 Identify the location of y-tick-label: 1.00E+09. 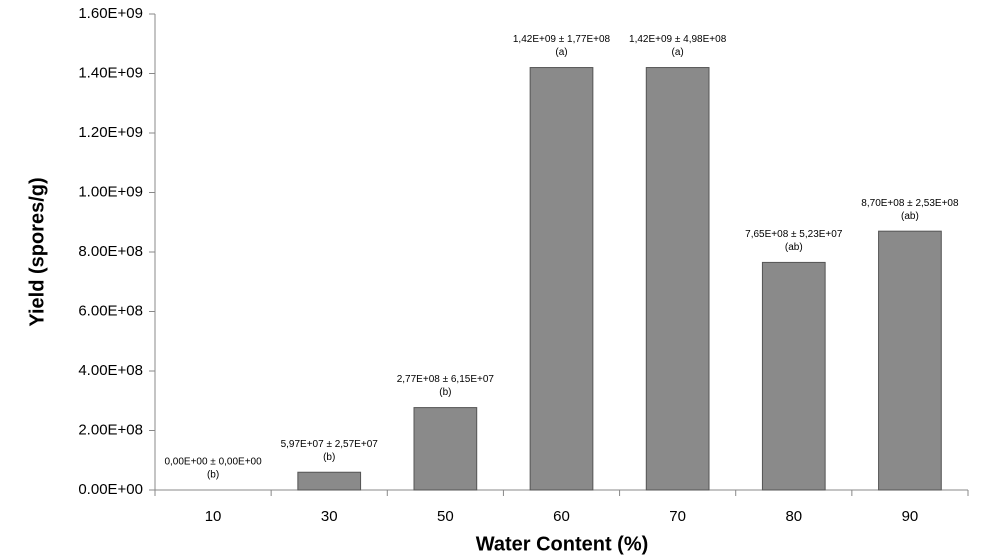
(110, 191).